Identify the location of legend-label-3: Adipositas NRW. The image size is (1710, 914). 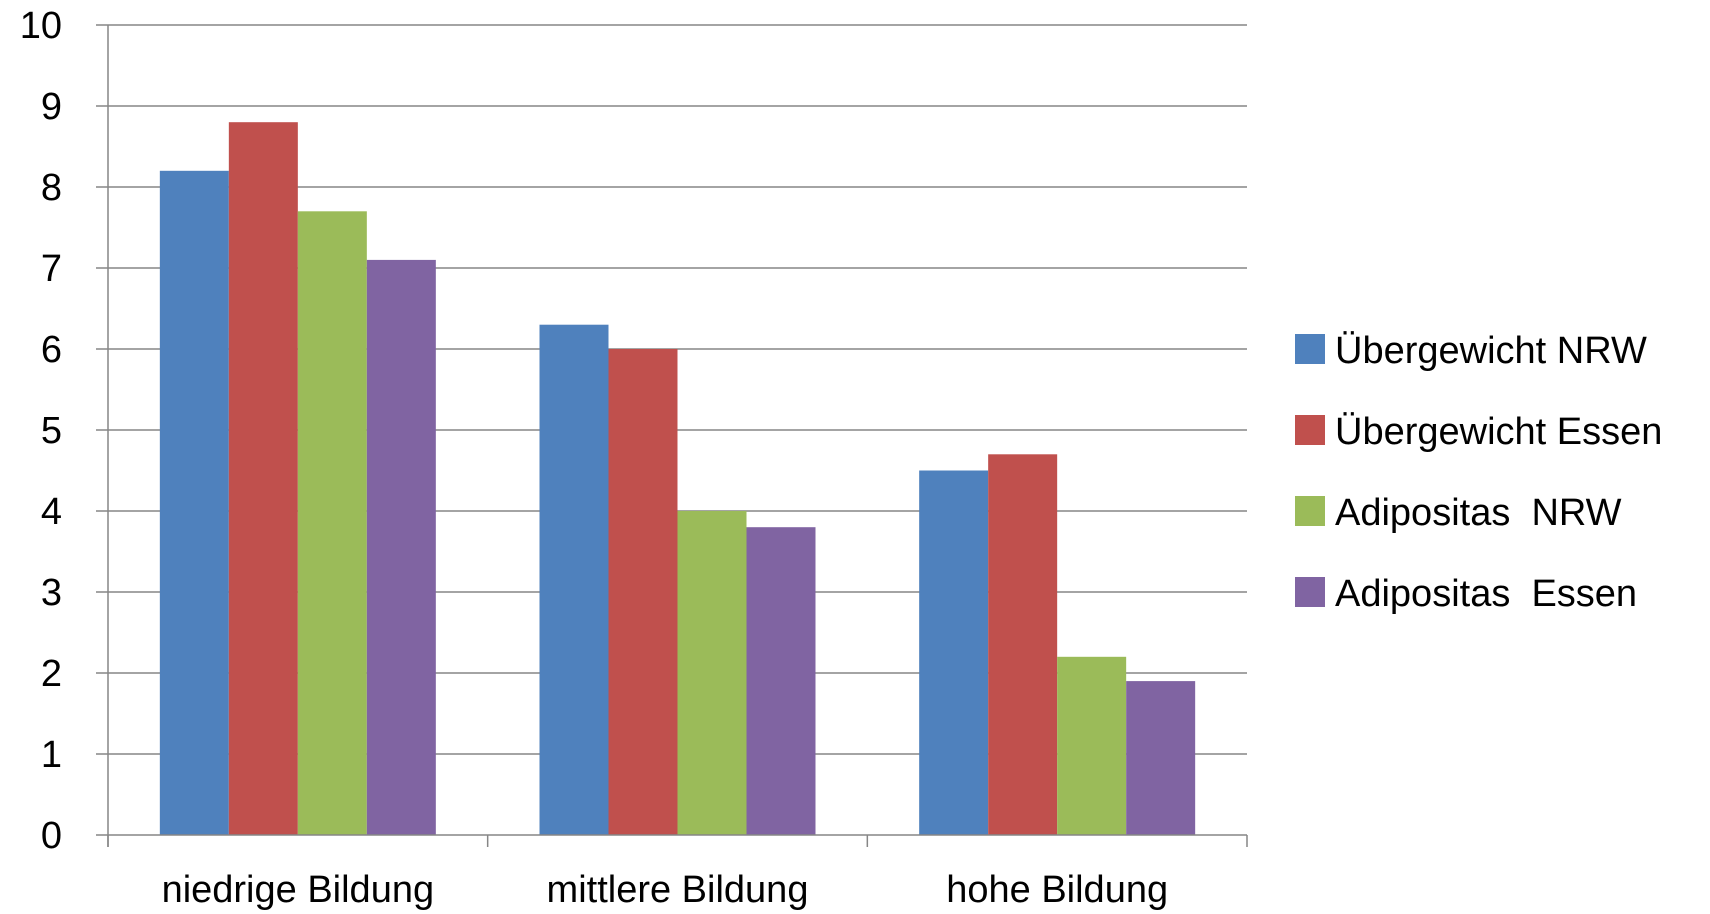
(1478, 513).